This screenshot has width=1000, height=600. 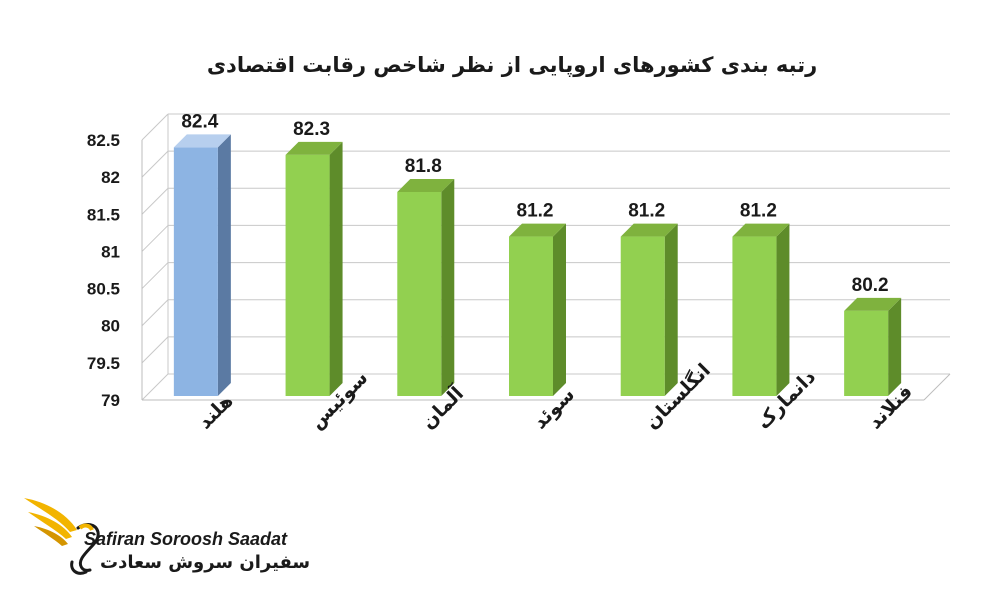 What do you see at coordinates (103, 140) in the screenshot?
I see `y-tick-label: 82.5` at bounding box center [103, 140].